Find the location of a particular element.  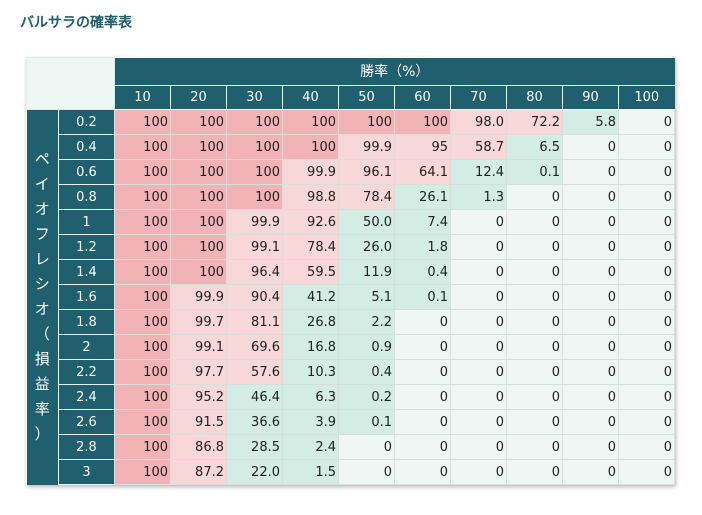

table-row: 2.8 100 86.8 28.5 2.4 0 0 0 0 0 0 is located at coordinates (351, 447).